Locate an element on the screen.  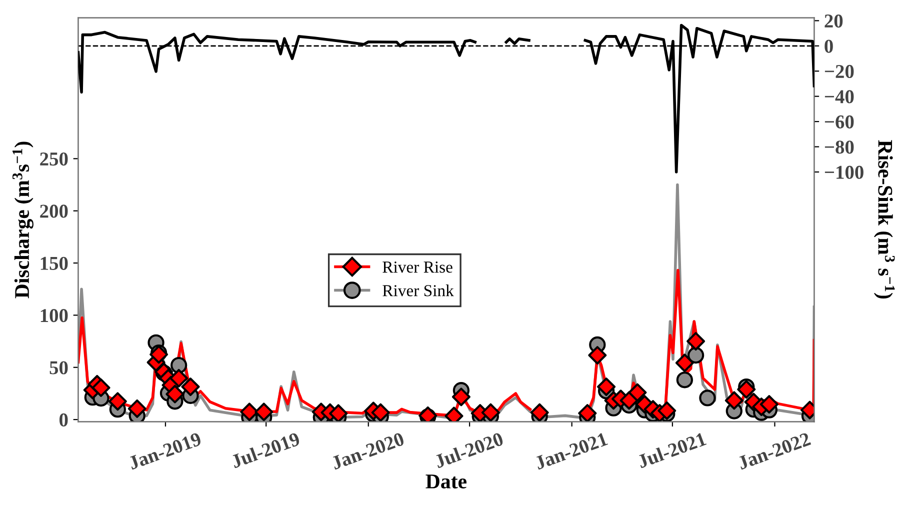
y-axis-title: Discharge (m$^{3}$s$^{−1}$) is located at coordinates (23, 220).